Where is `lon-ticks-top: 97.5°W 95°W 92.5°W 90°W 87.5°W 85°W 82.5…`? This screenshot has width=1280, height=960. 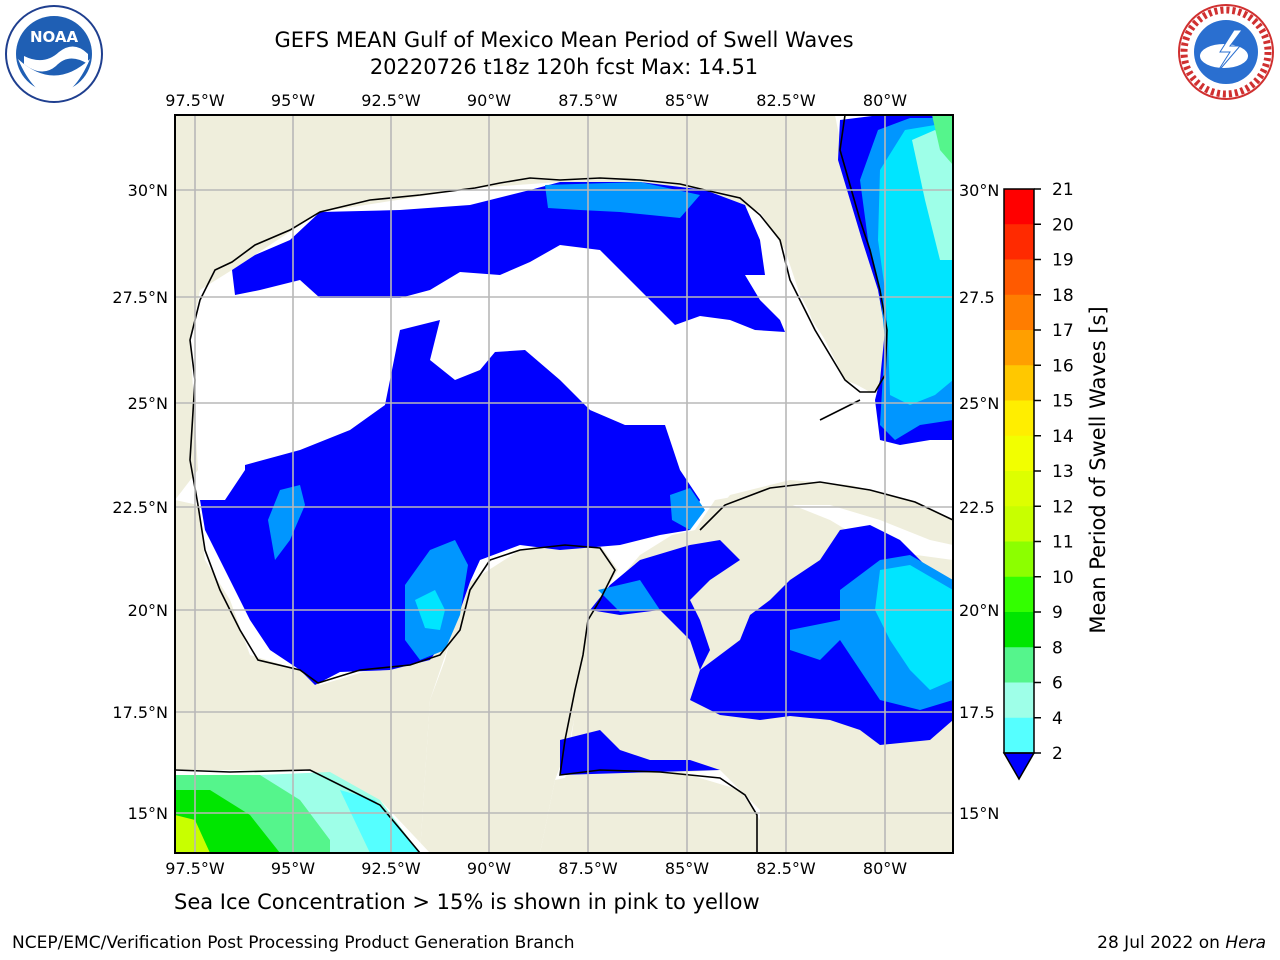 lon-ticks-top: 97.5°W 95°W 92.5°W 90°W 87.5°W 85°W 82.5… is located at coordinates (536, 100).